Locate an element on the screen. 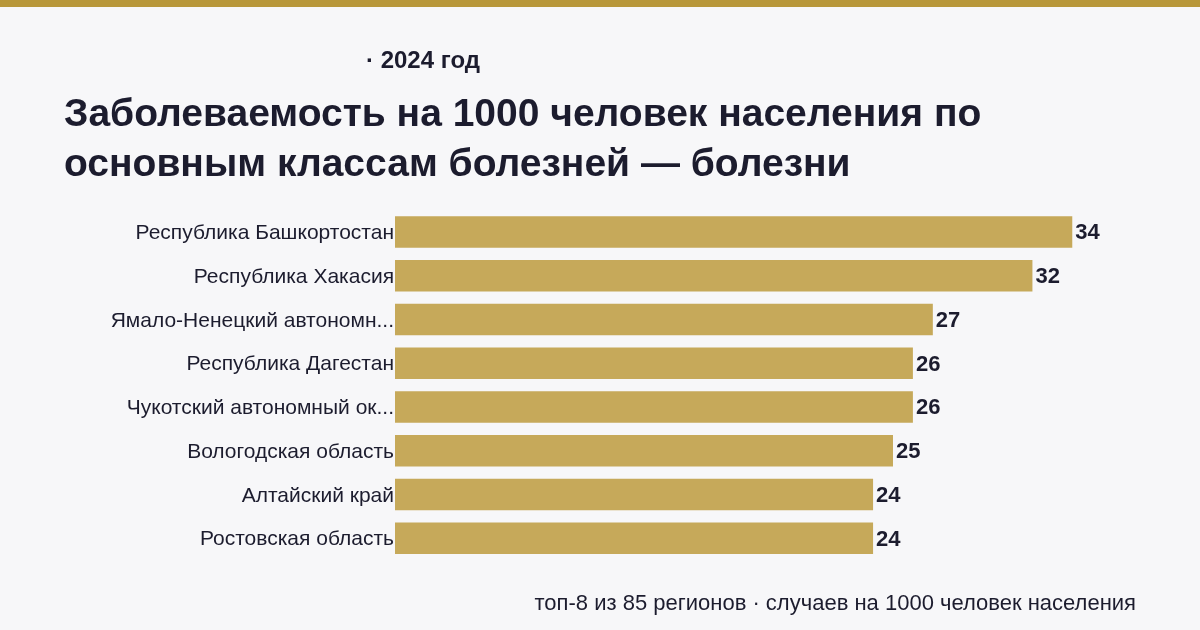  chart-subtitle: · 2024 год is located at coordinates (423, 60).